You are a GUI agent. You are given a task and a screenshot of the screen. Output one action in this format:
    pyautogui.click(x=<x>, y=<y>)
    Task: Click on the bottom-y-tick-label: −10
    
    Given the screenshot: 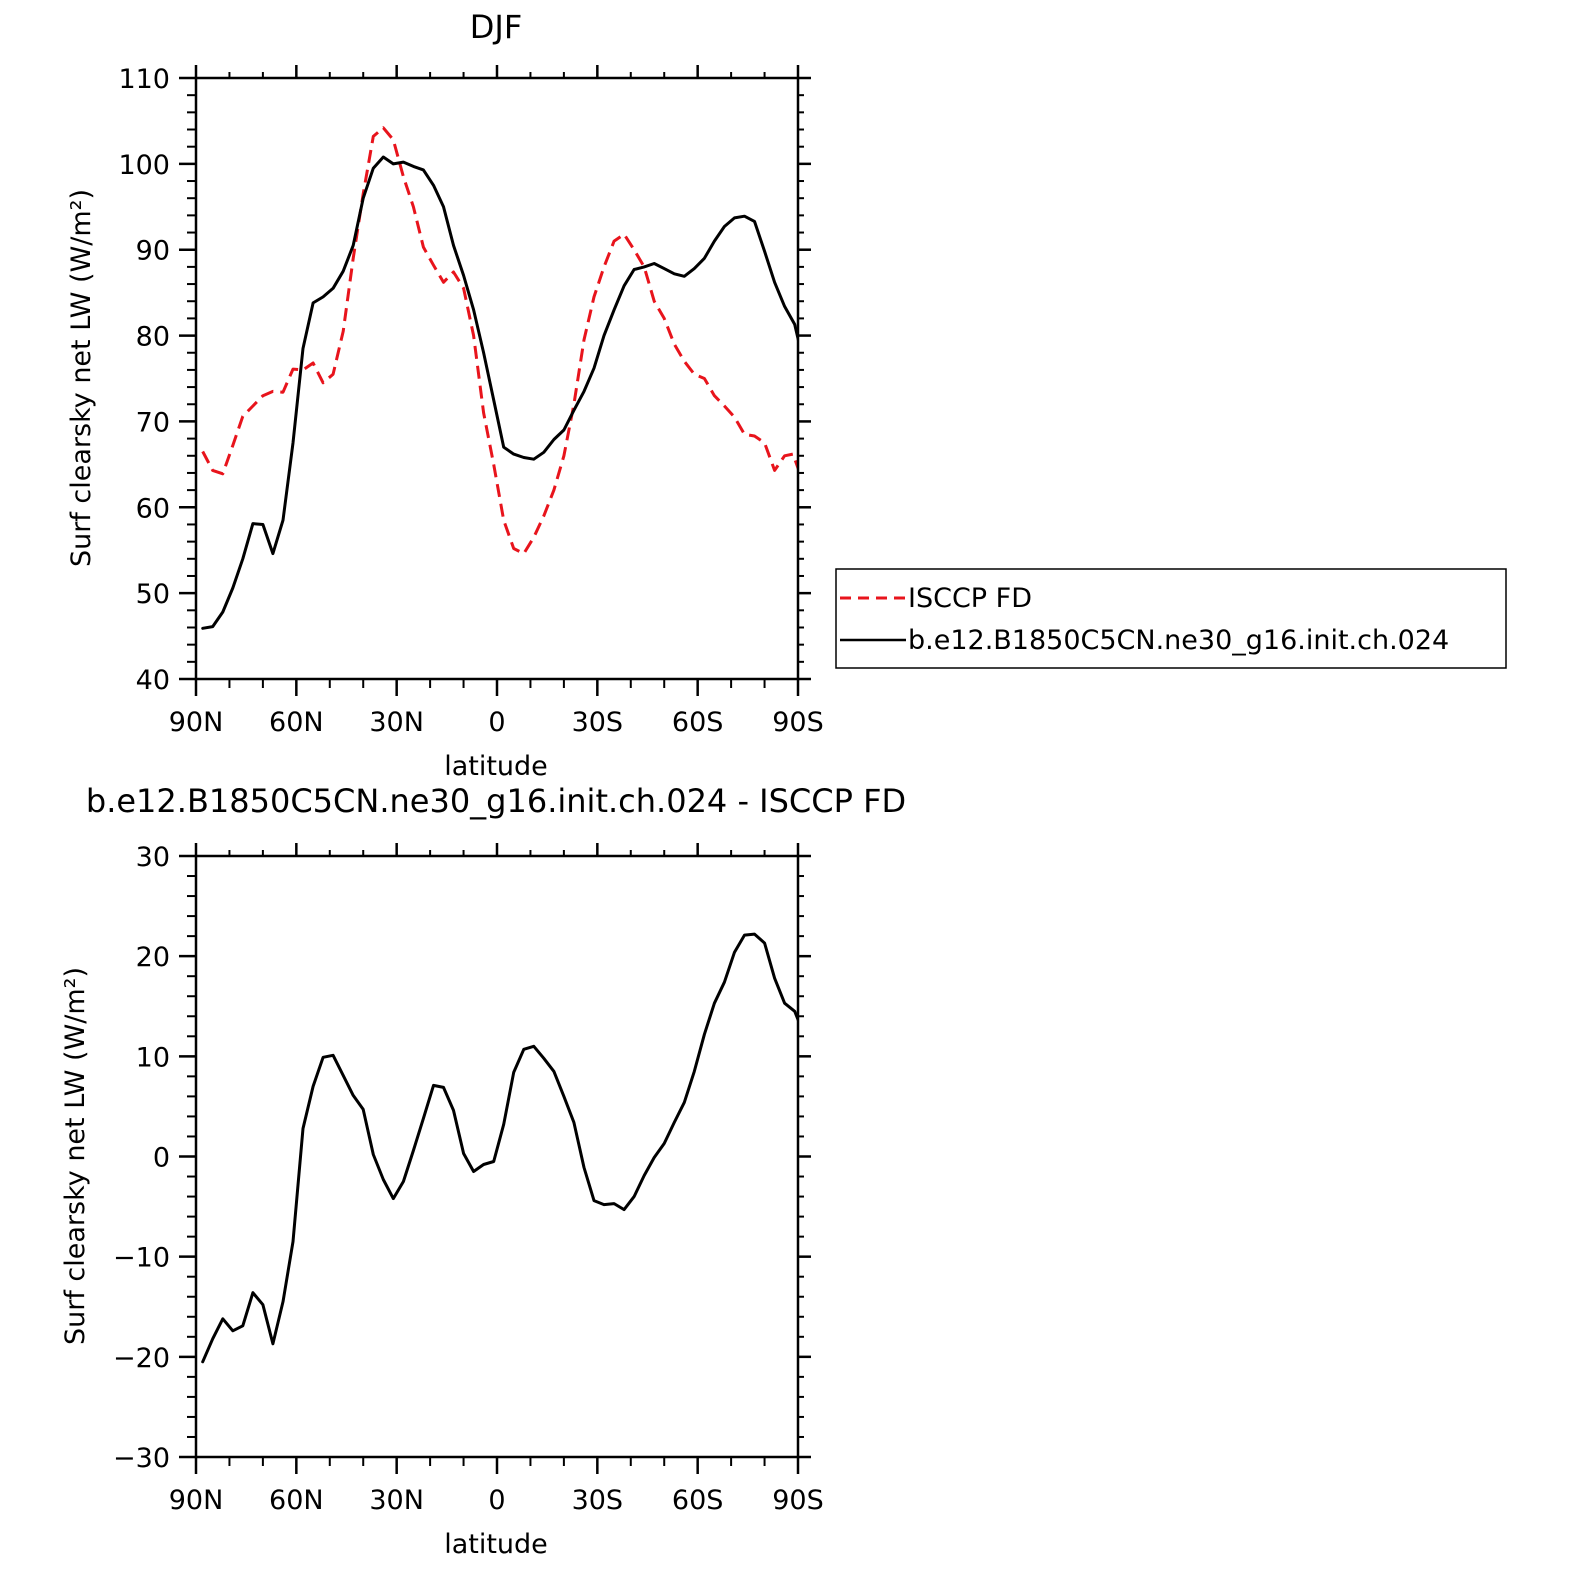 What is the action you would take?
    pyautogui.click(x=141, y=1258)
    